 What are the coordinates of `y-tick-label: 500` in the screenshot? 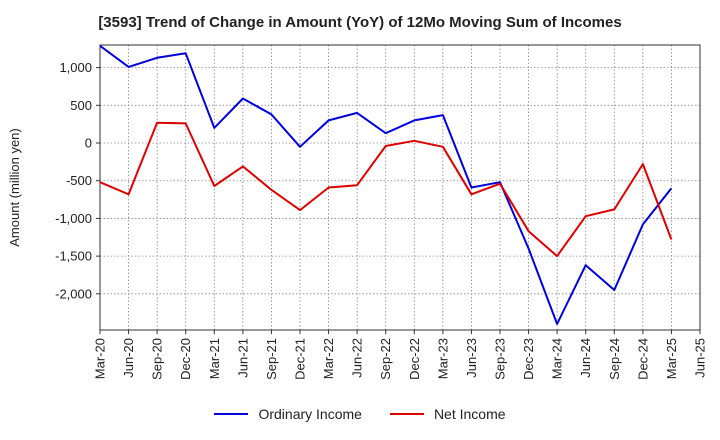 It's located at (81, 105).